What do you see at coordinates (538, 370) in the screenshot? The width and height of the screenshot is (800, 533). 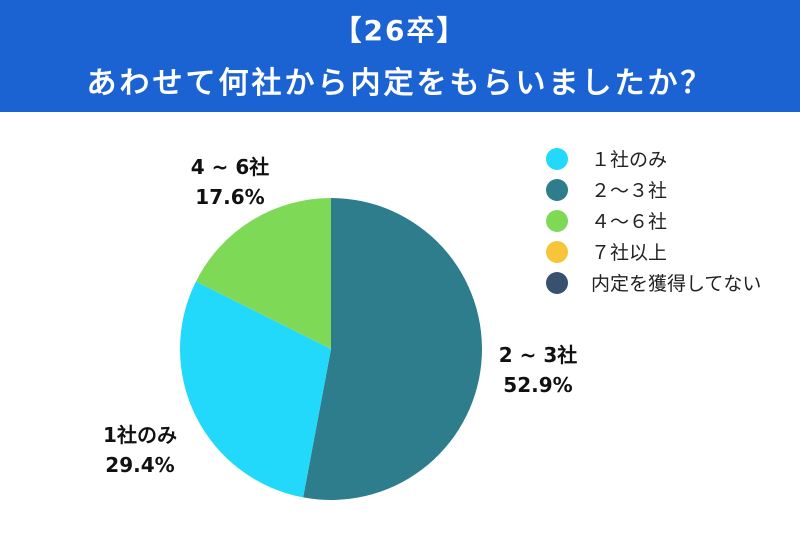 I see `slice-label-2-3: 2 ~ 3社 52.9%` at bounding box center [538, 370].